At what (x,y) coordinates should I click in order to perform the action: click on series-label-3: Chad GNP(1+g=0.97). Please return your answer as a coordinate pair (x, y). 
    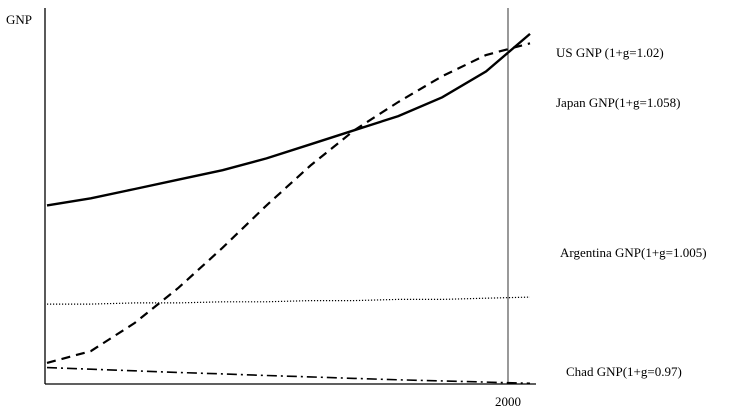
    Looking at the image, I should click on (624, 371).